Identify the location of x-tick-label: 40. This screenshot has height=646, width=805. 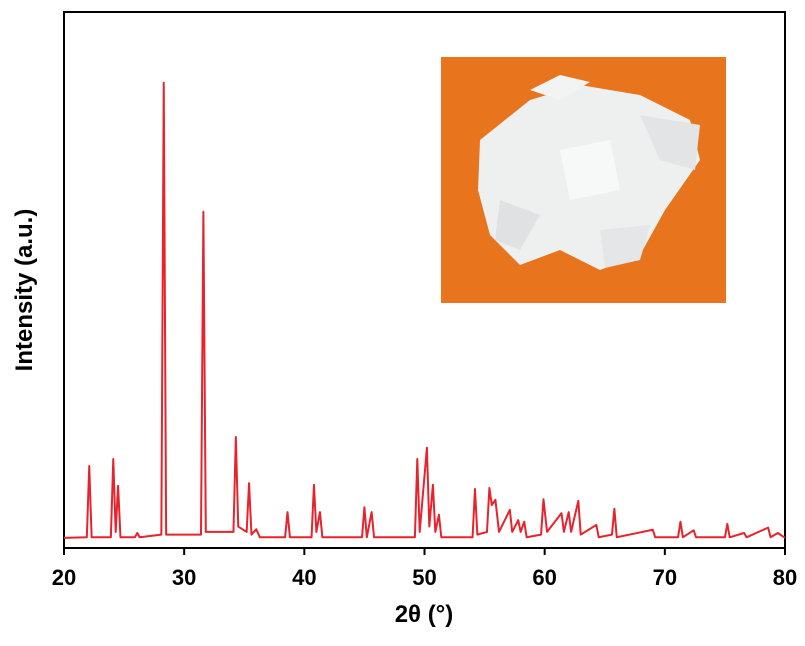
(304, 577).